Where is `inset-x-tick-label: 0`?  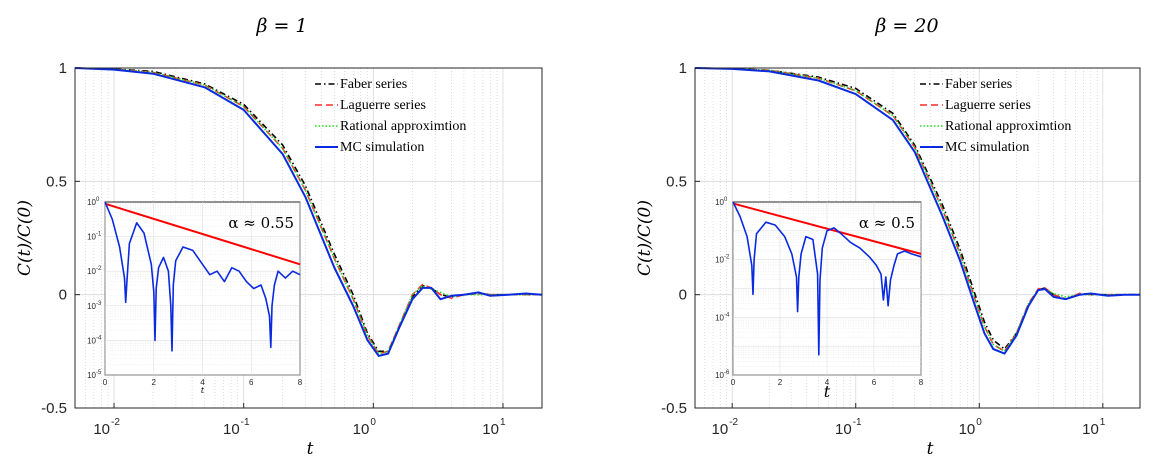
inset-x-tick-label: 0 is located at coordinates (733, 382).